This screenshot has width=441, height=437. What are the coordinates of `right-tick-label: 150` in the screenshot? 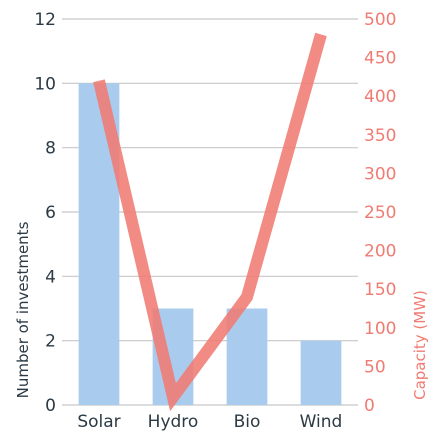 It's located at (380, 290).